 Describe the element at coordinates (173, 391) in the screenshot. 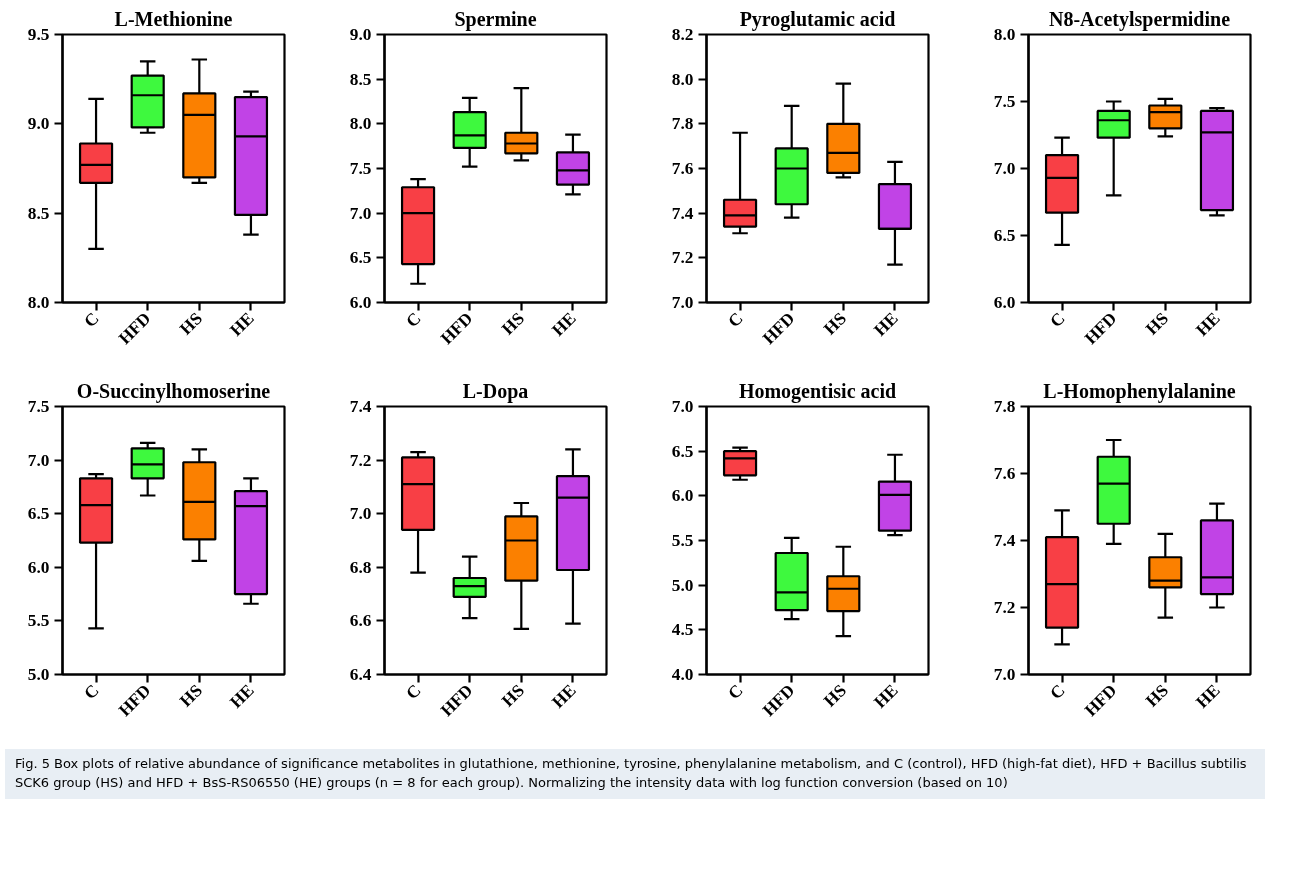

I see `chart-title: O-Succinylhomoserine` at that location.